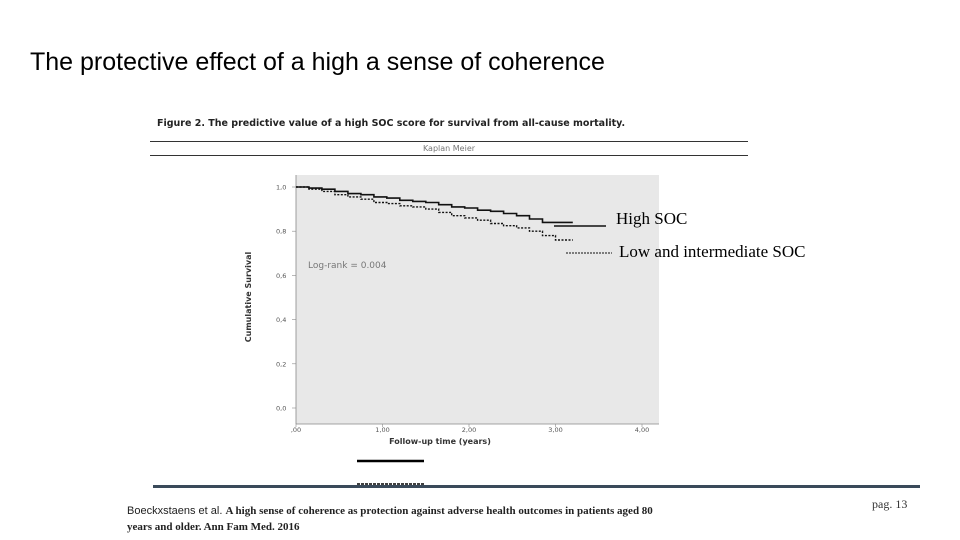  I want to click on x-axis-title: Follow-up time (years), so click(440, 441).